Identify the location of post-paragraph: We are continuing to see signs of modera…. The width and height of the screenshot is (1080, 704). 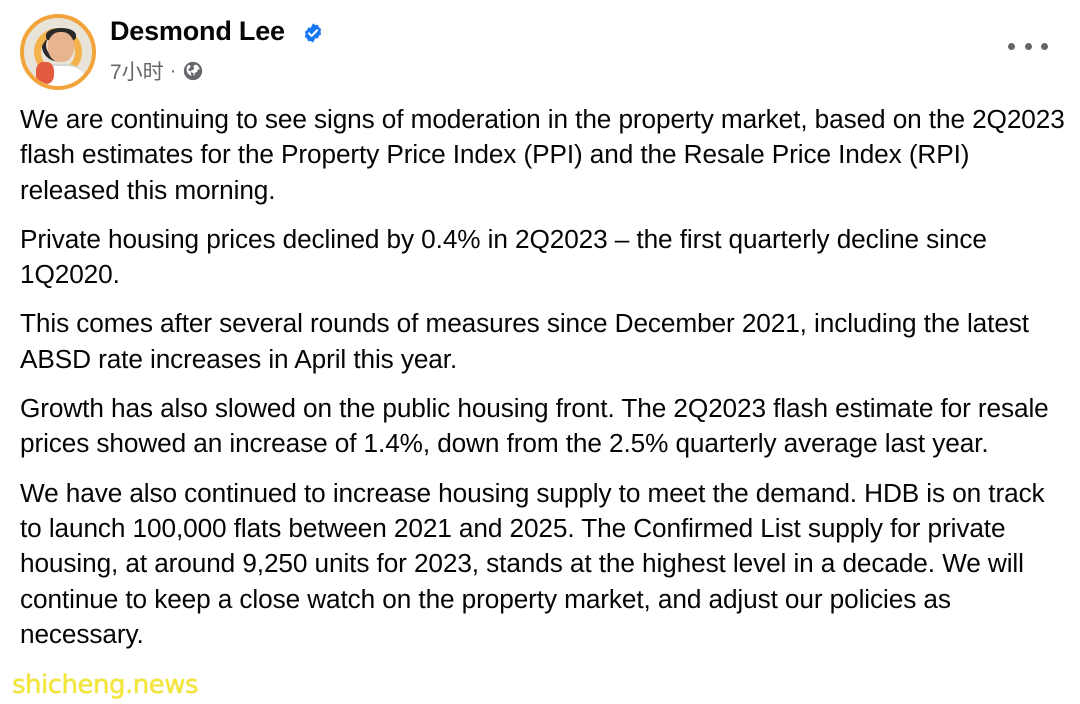
(542, 154).